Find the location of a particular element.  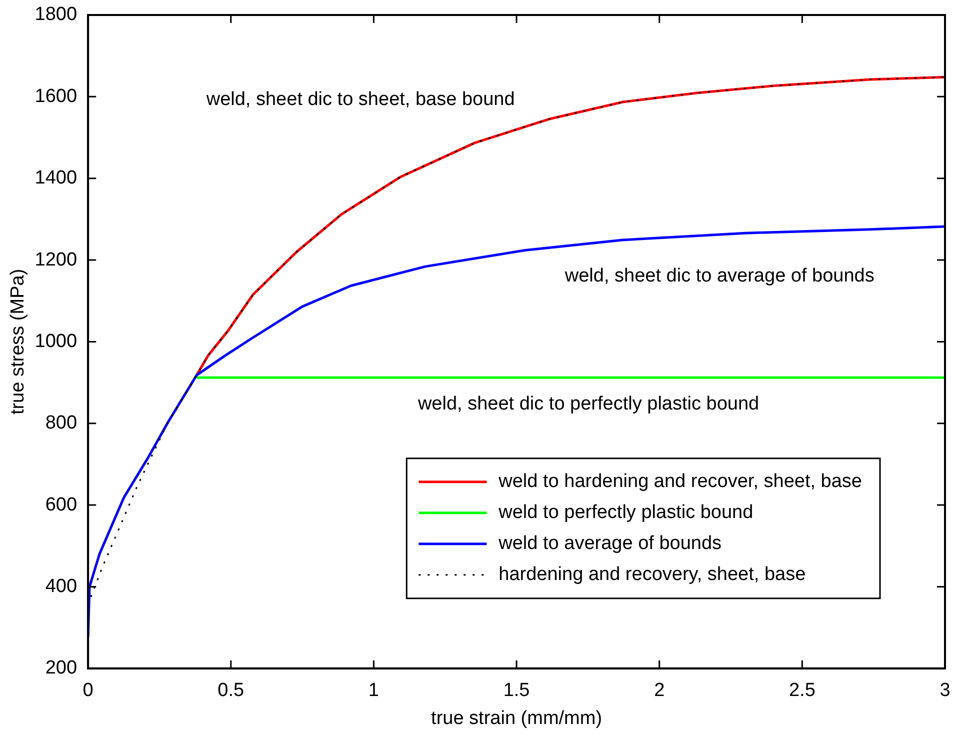

annotation: weld, sheet dic to perfectly plastic bound is located at coordinates (588, 404).